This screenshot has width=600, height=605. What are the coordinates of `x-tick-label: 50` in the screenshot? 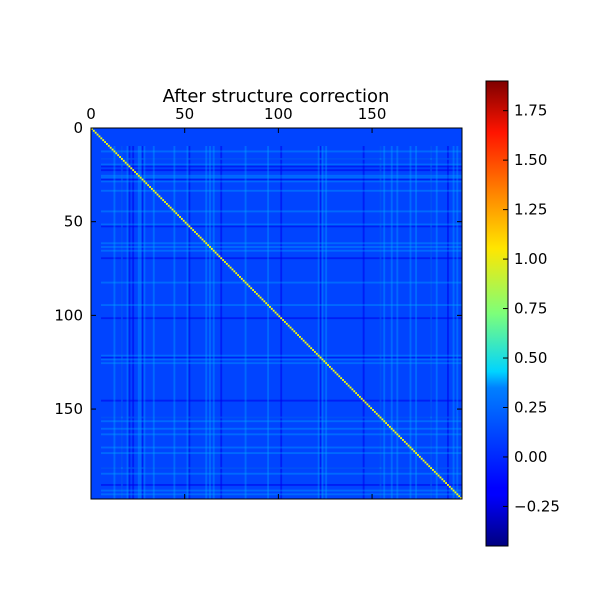 It's located at (184, 114).